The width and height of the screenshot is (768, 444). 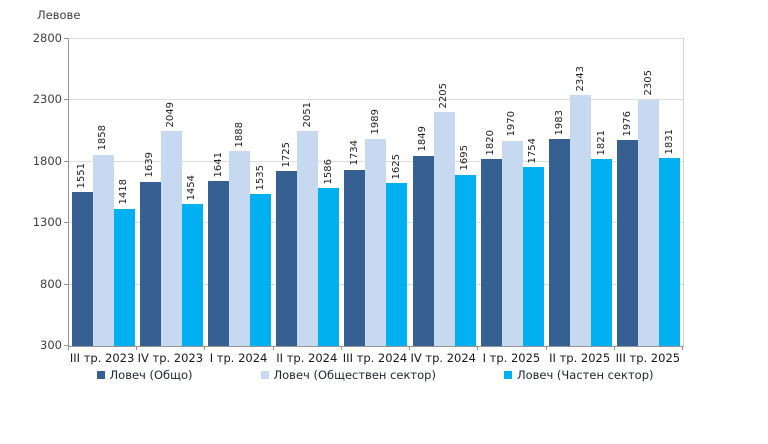 What do you see at coordinates (670, 237) in the screenshot?
I see `bar-series-3: 1831` at bounding box center [670, 237].